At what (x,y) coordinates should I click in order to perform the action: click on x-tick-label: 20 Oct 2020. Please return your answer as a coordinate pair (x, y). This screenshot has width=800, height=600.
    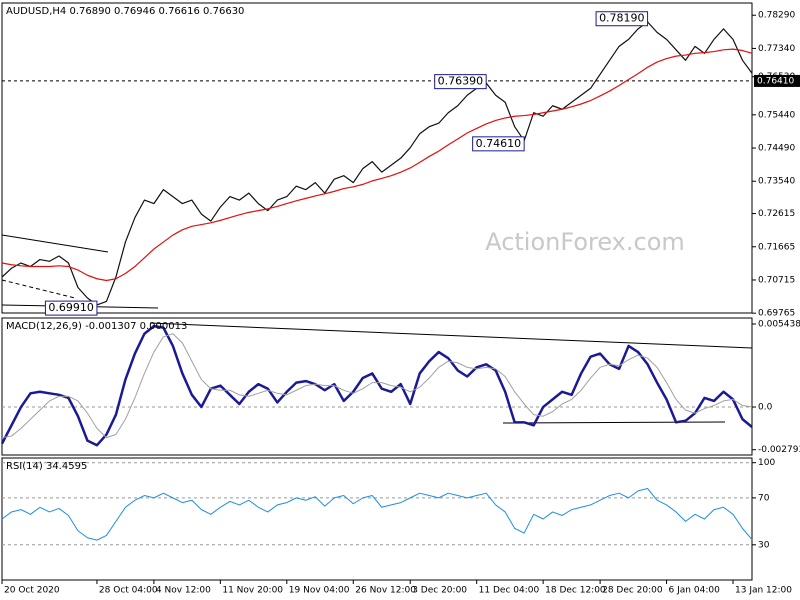
    Looking at the image, I should click on (32, 591).